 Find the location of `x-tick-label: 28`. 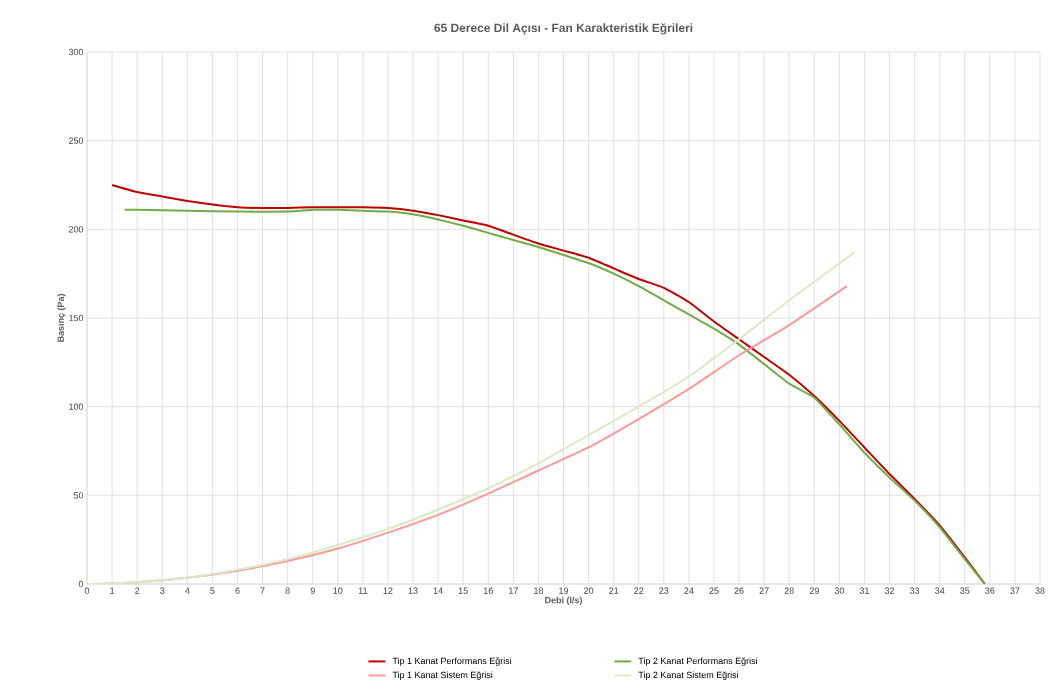

x-tick-label: 28 is located at coordinates (789, 590).